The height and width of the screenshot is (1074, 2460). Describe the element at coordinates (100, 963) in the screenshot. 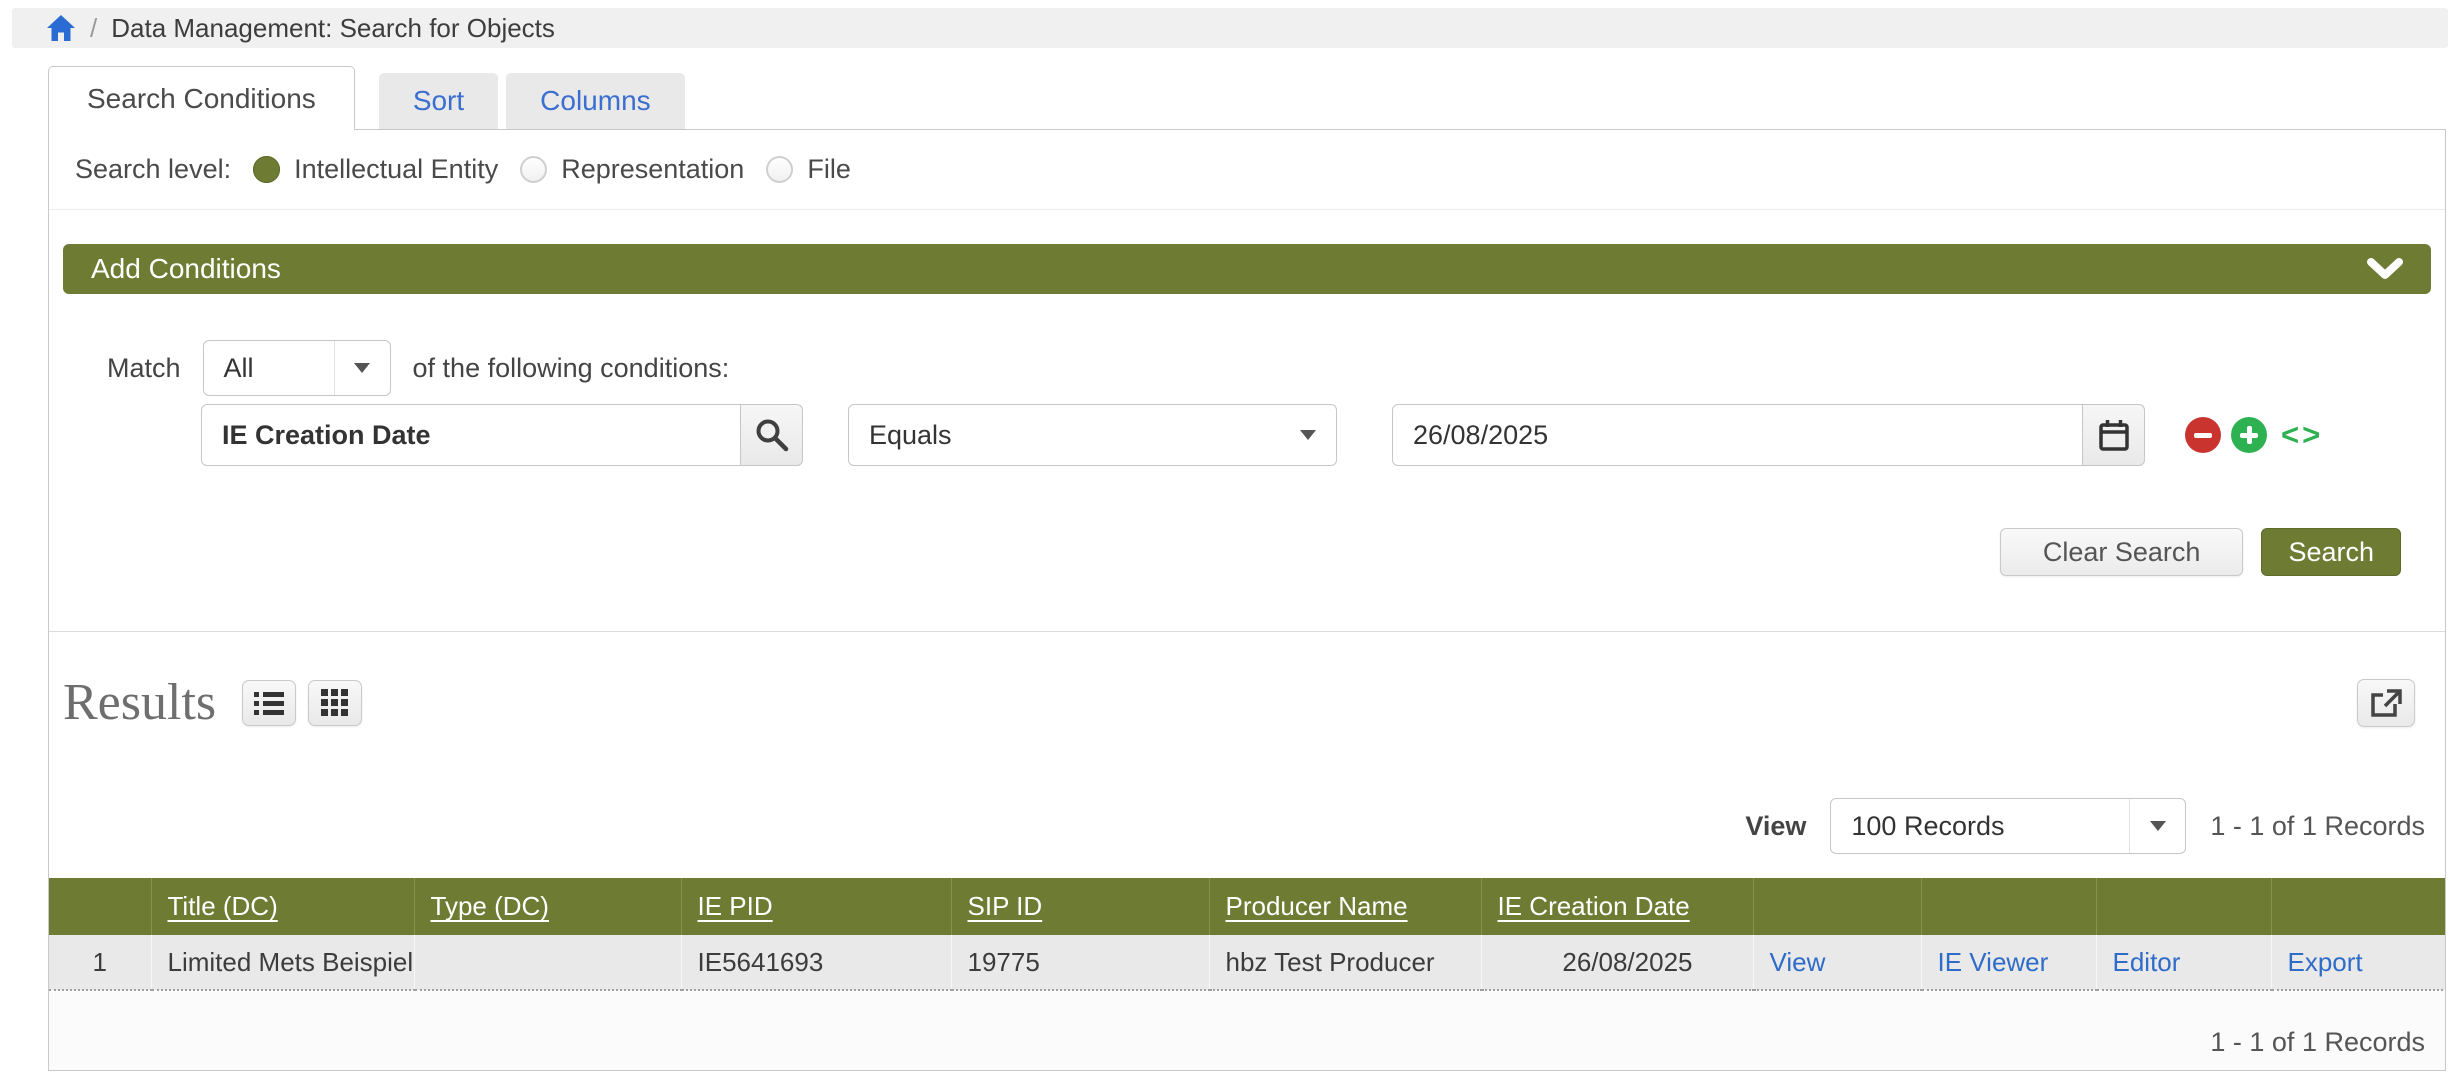

I see `cell-row-number: 1` at that location.